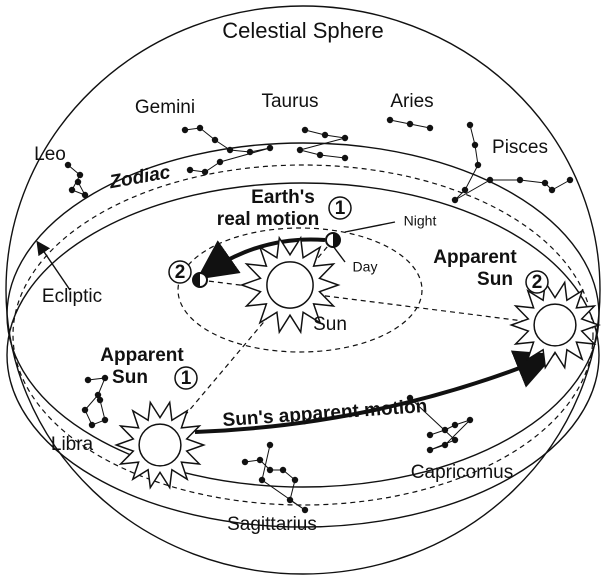  Describe the element at coordinates (272, 524) in the screenshot. I see `label: Sagittarius` at that location.